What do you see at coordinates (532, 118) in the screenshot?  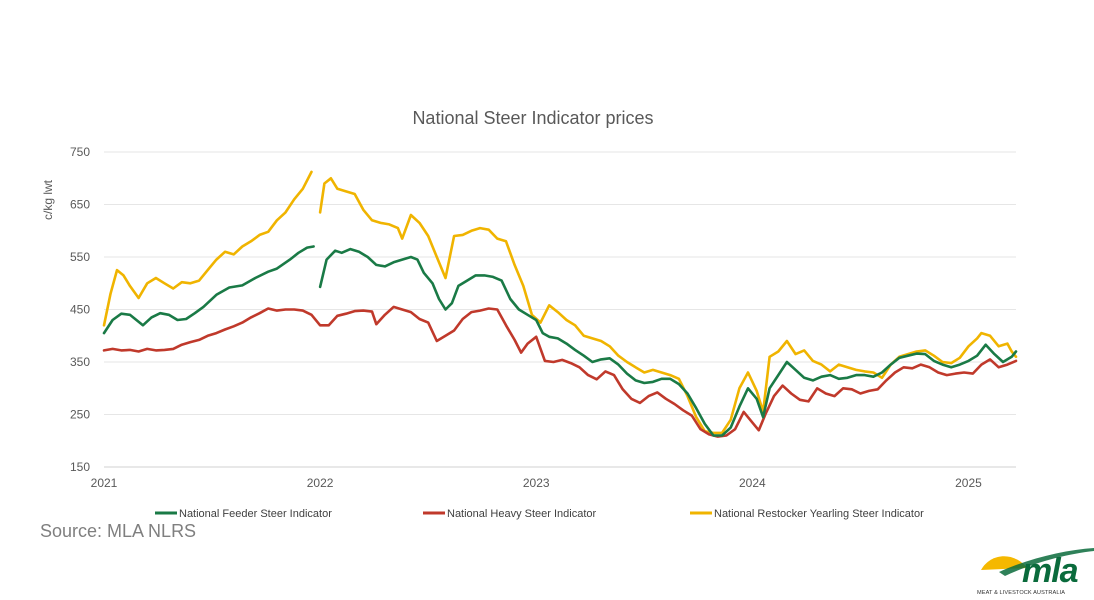 I see `chart-title: National Steer Indicator prices` at bounding box center [532, 118].